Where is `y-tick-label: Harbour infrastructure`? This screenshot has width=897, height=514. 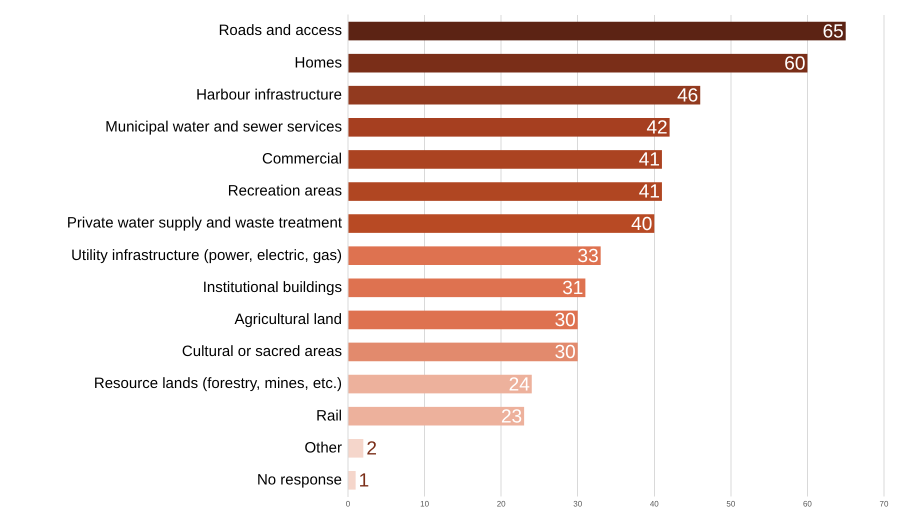
y-tick-label: Harbour infrastructure is located at coordinates (269, 95).